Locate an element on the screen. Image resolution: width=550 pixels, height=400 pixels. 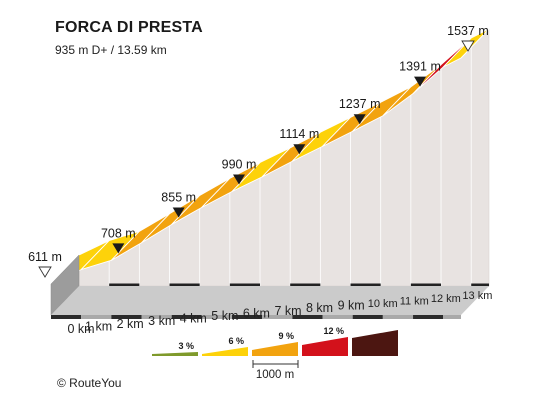
x-tick-label: 4 km is located at coordinates (193, 319).